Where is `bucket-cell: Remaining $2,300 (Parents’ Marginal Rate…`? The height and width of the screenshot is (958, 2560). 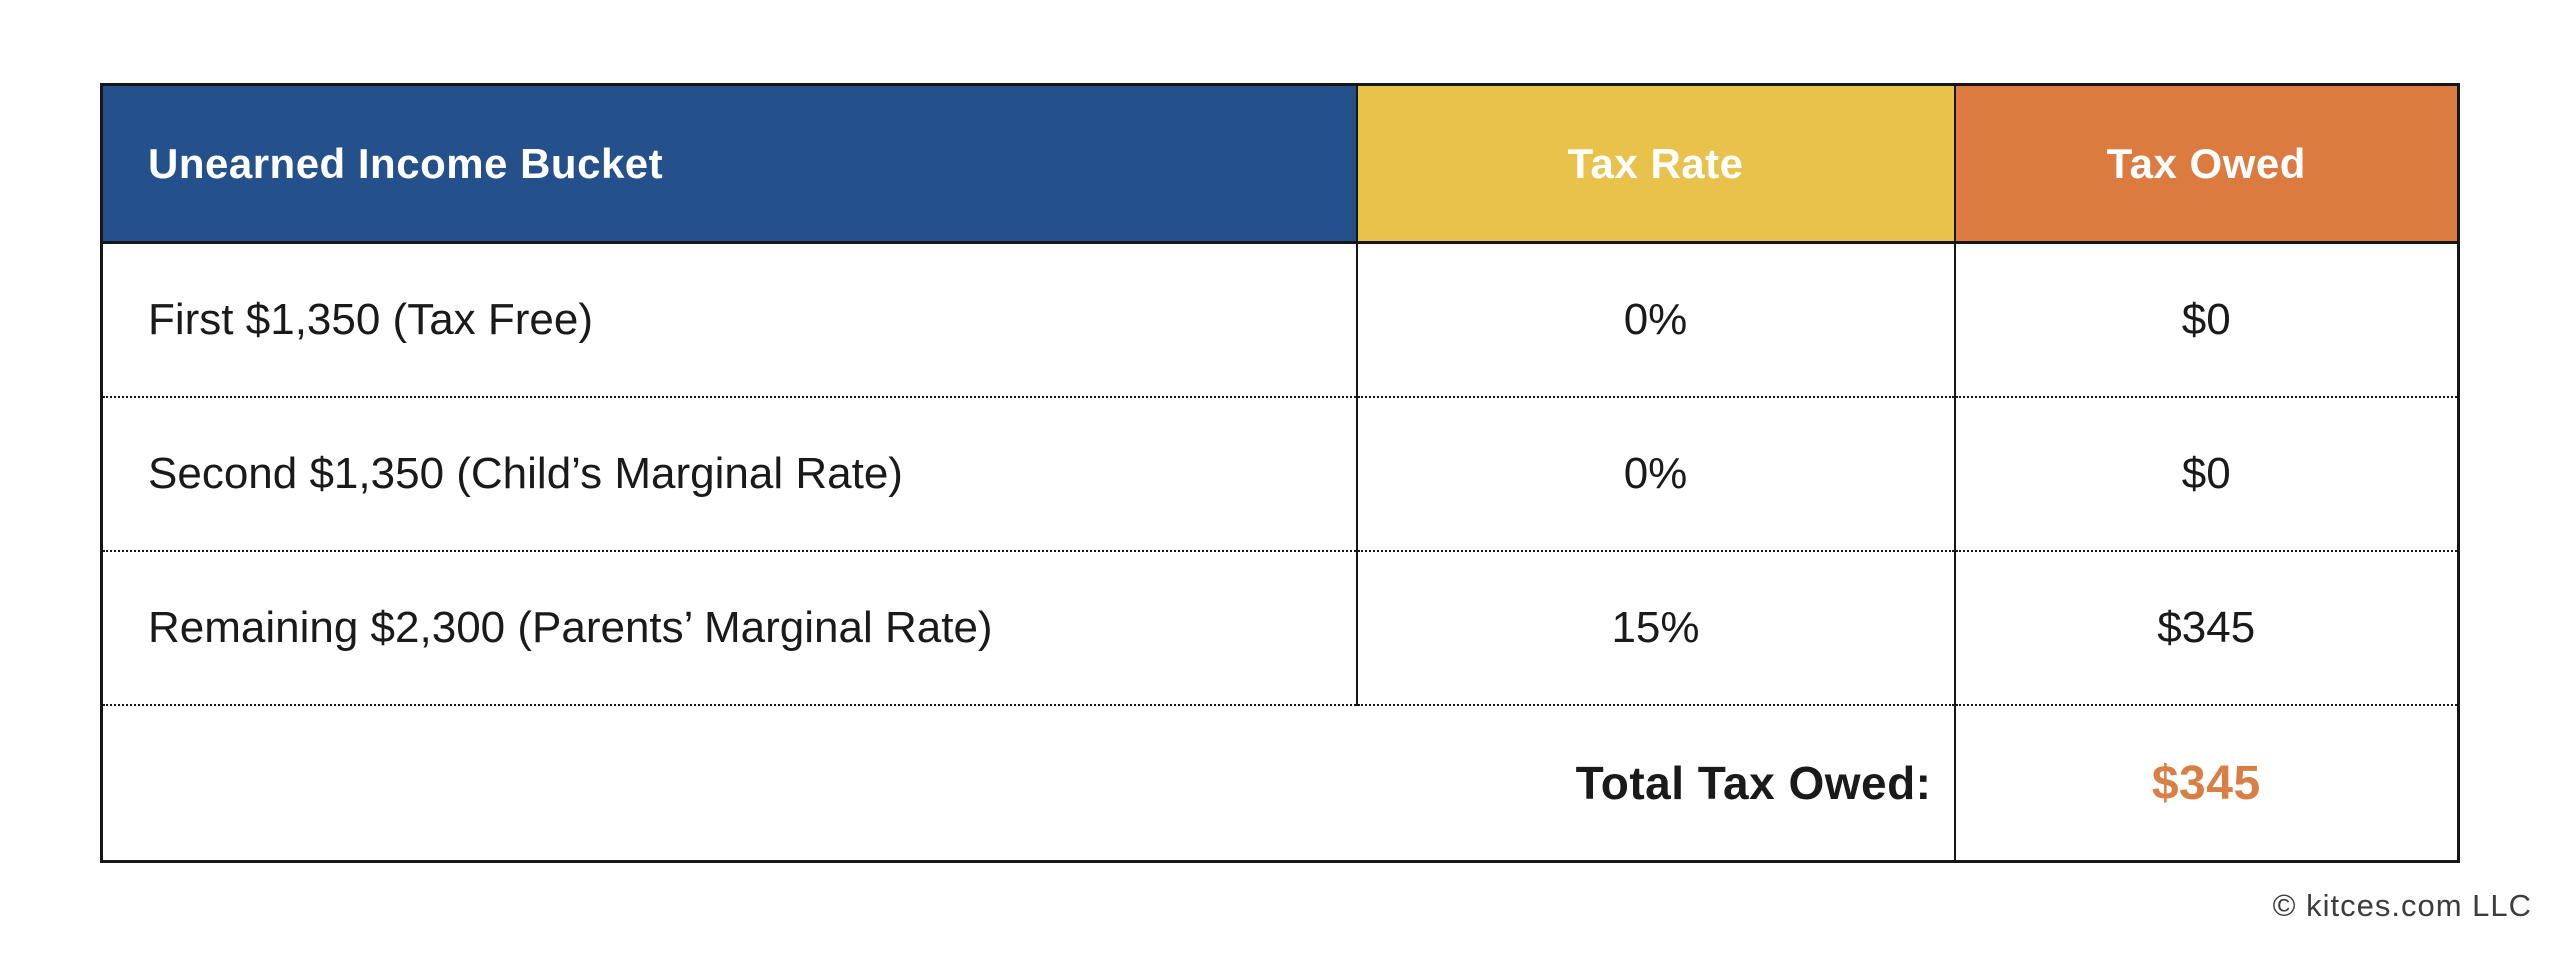 bucket-cell: Remaining $2,300 (Parents’ Marginal Rate… is located at coordinates (729, 628).